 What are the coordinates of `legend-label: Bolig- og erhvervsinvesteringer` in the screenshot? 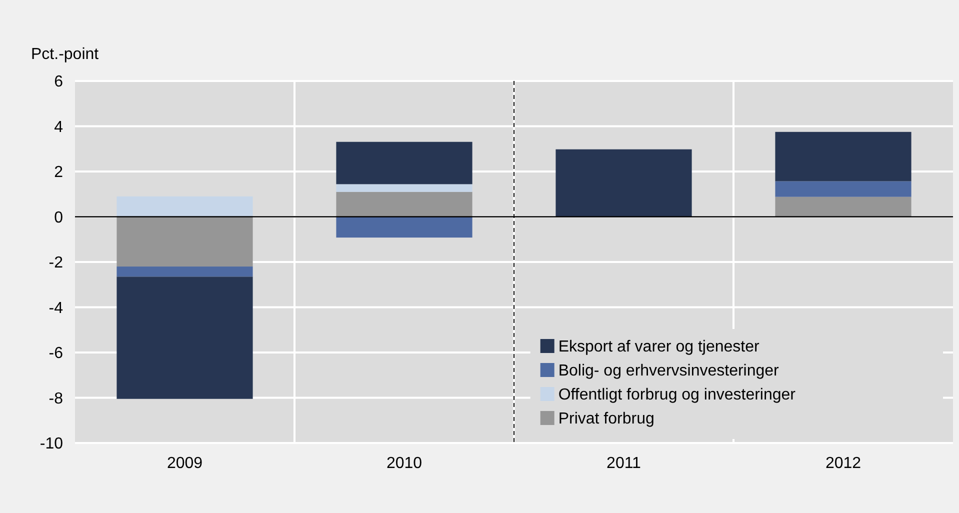 It's located at (669, 371).